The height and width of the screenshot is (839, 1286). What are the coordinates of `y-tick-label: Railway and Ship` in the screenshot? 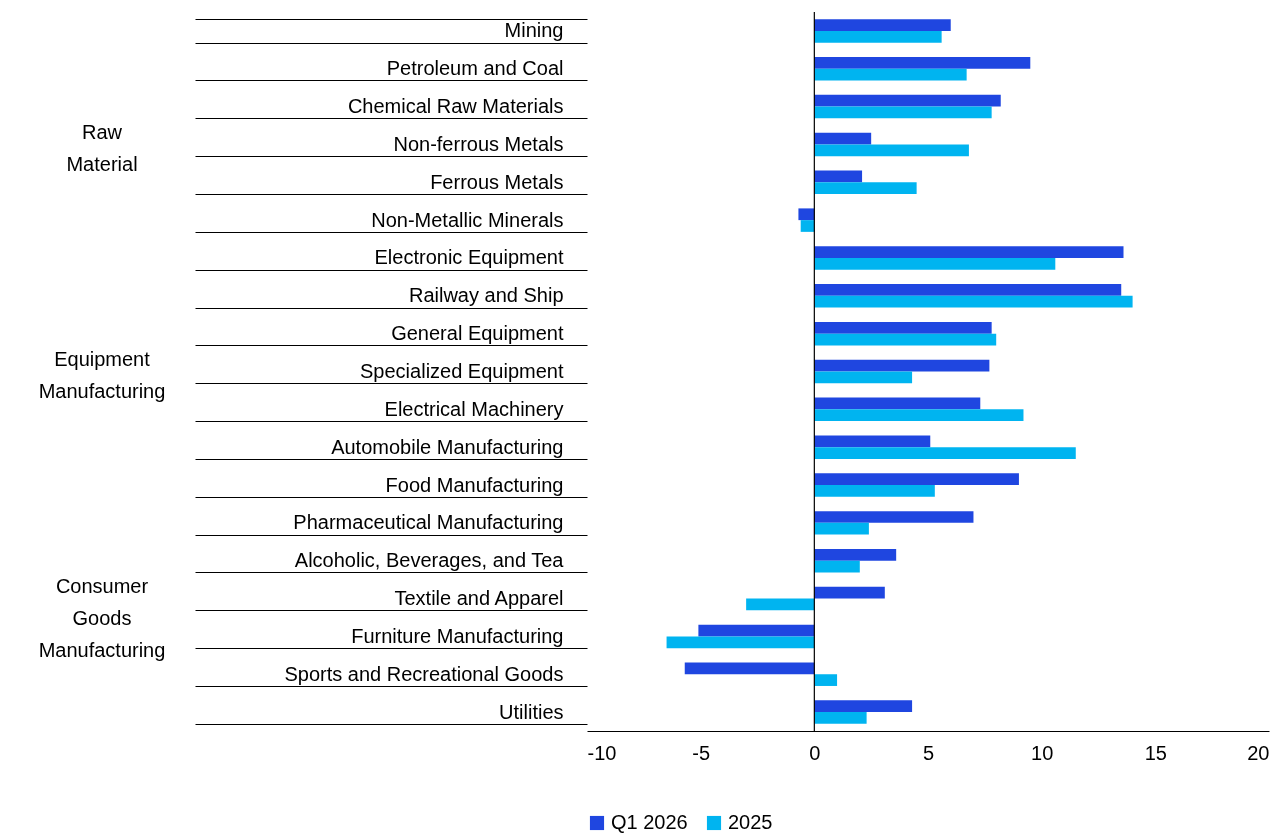 It's located at (486, 295).